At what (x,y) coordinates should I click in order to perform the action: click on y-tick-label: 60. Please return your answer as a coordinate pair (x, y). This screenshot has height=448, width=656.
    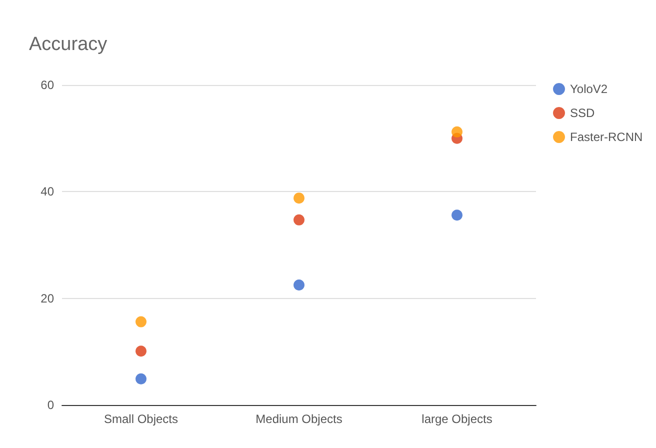
    Looking at the image, I should click on (47, 85).